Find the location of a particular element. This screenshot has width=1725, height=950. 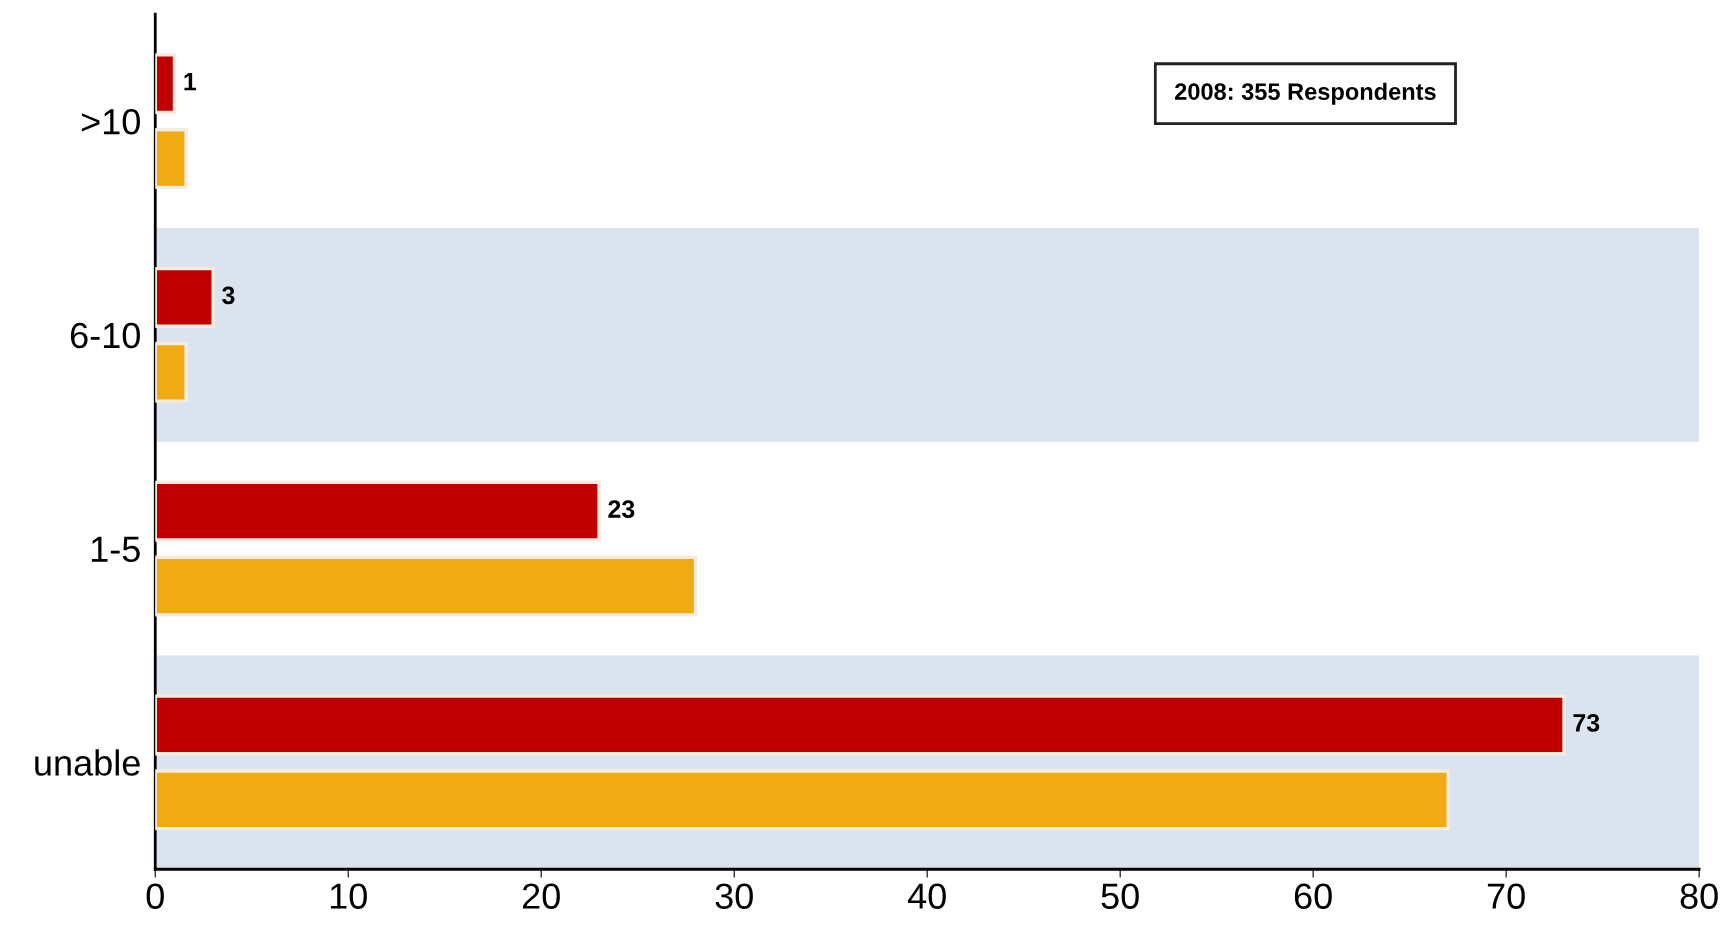

x-tick-label: 60 is located at coordinates (1313, 896).